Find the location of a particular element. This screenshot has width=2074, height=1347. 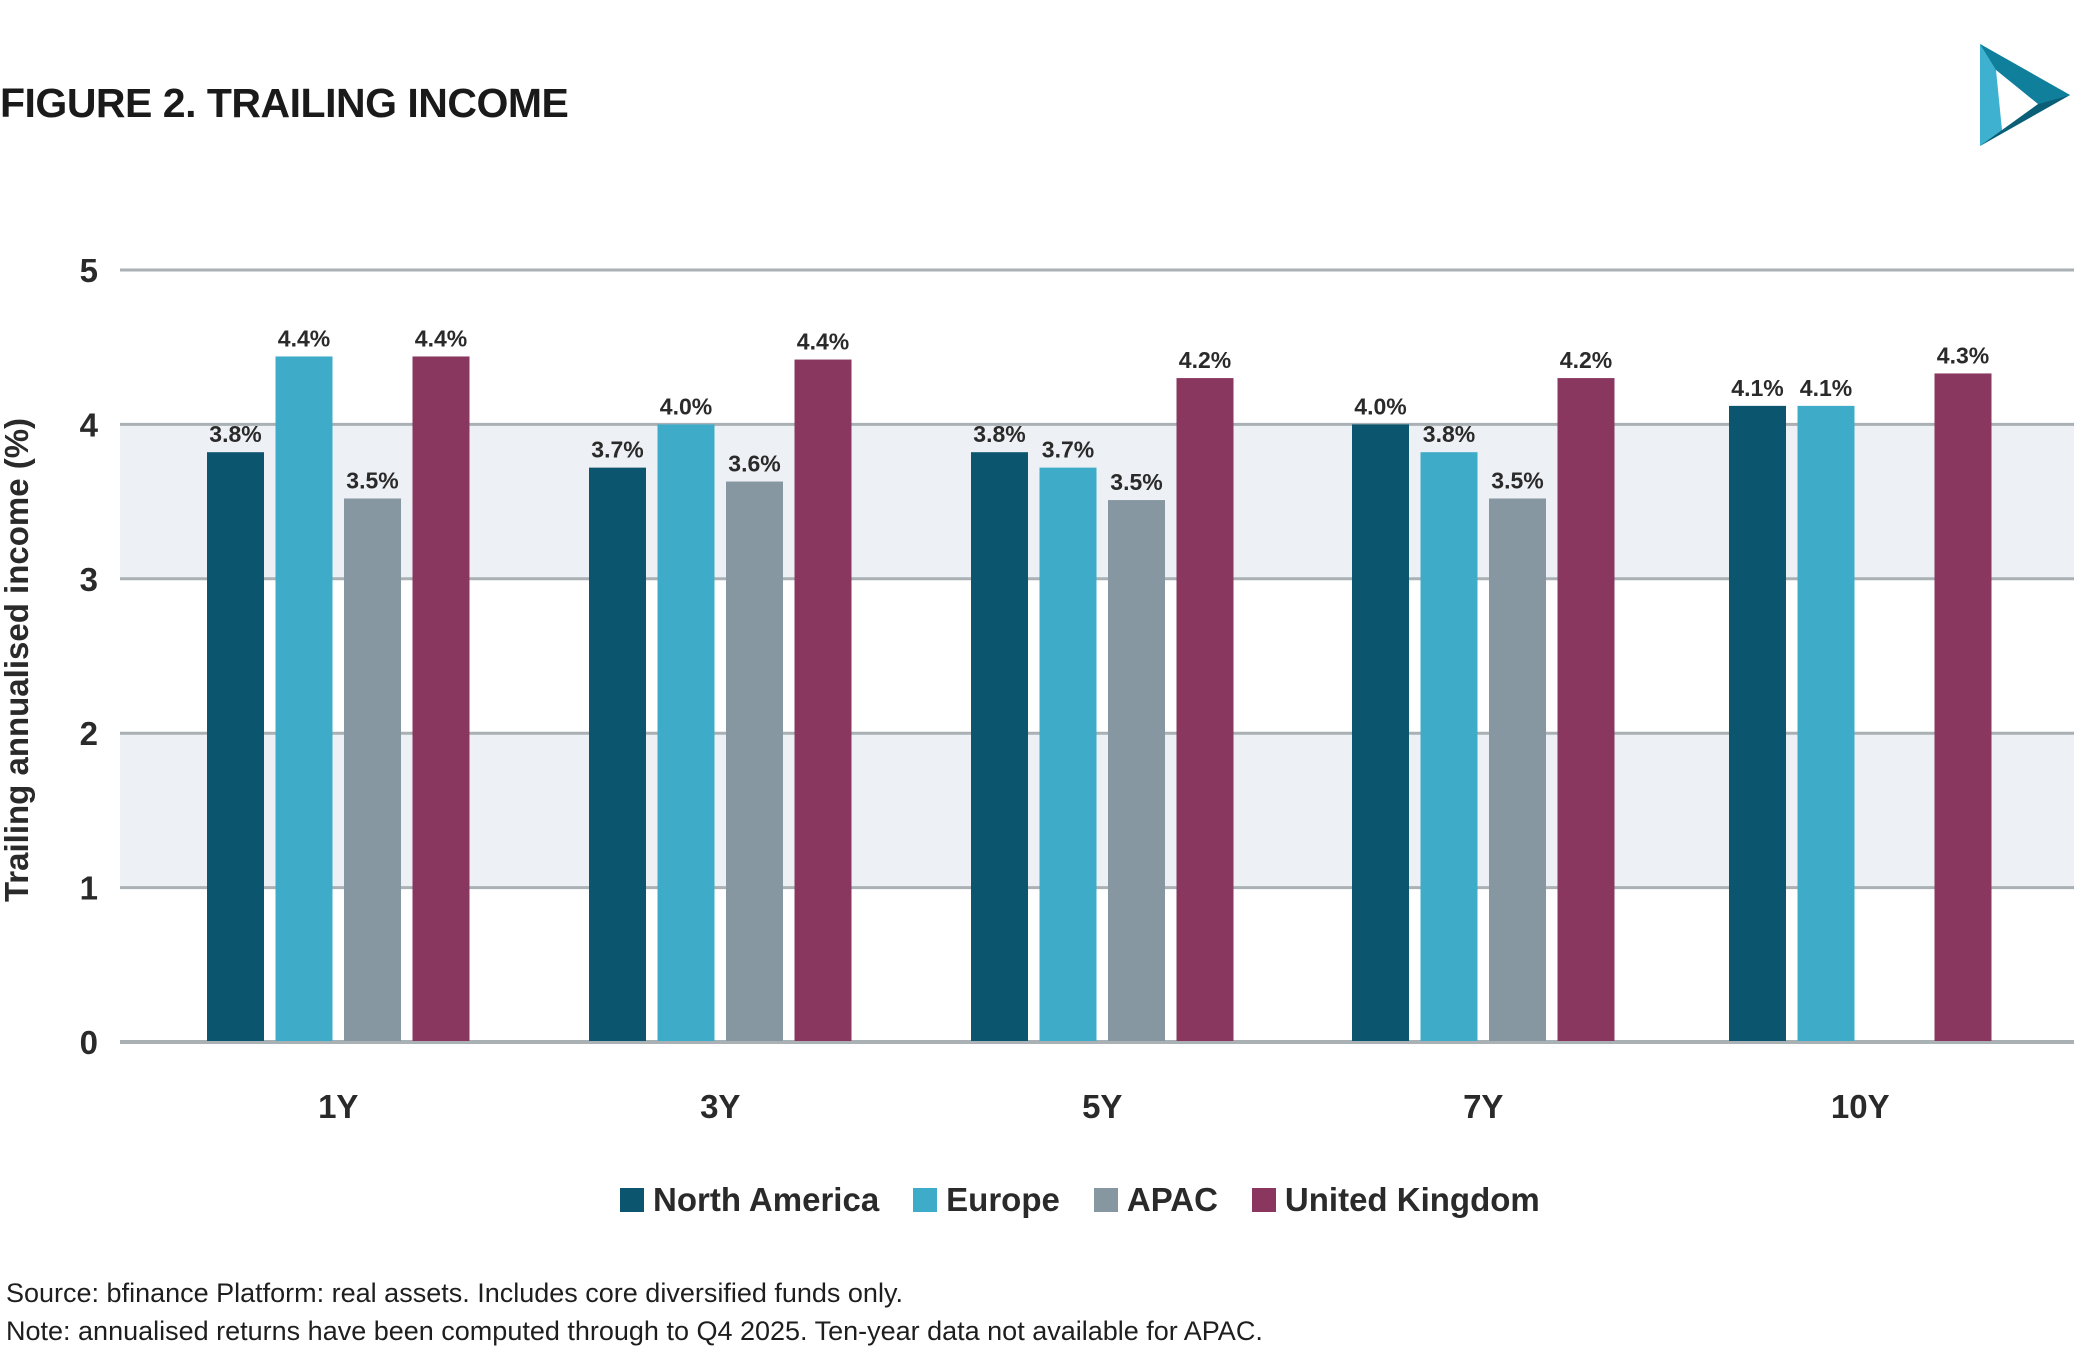

bar-north-america-10y is located at coordinates (1757, 723).